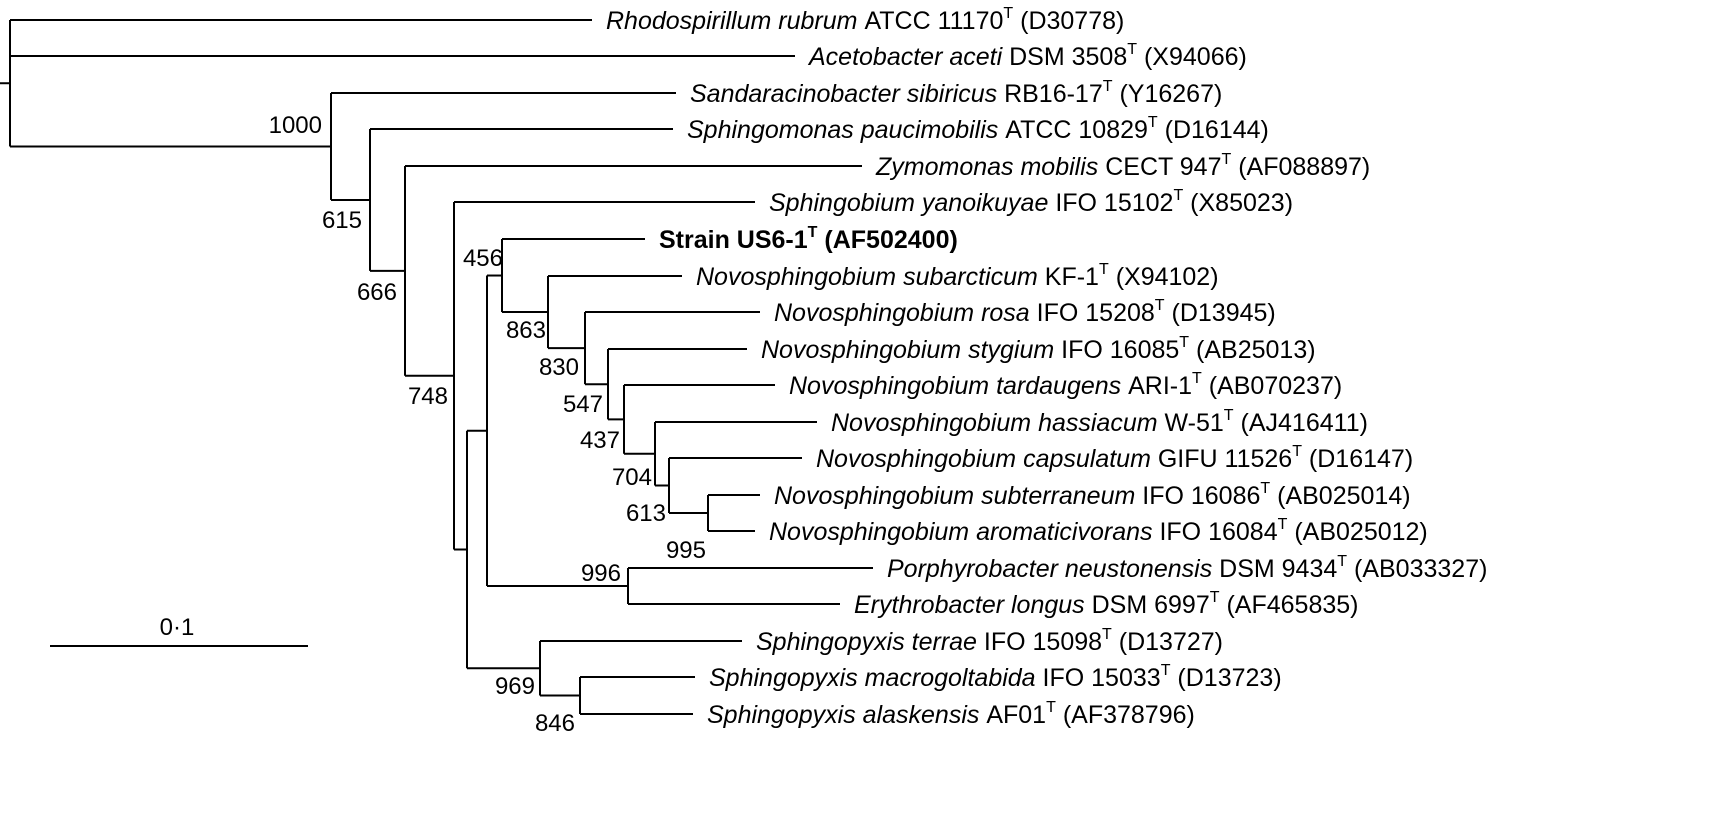 This screenshot has height=813, width=1715. I want to click on taxon-accession: (AB025014), so click(1340, 496).